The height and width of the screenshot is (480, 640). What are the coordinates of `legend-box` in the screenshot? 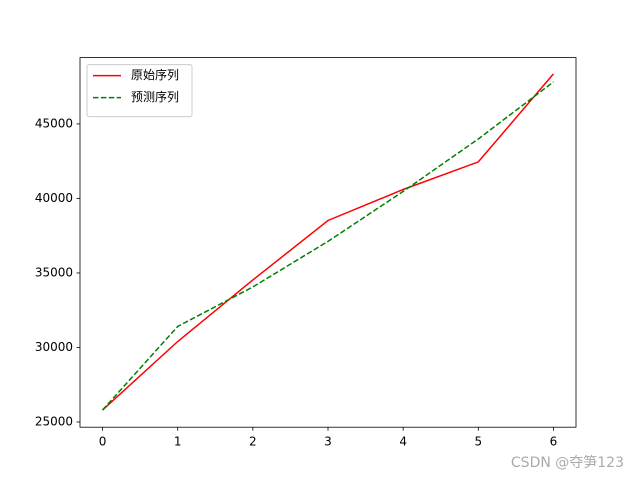 It's located at (139, 91).